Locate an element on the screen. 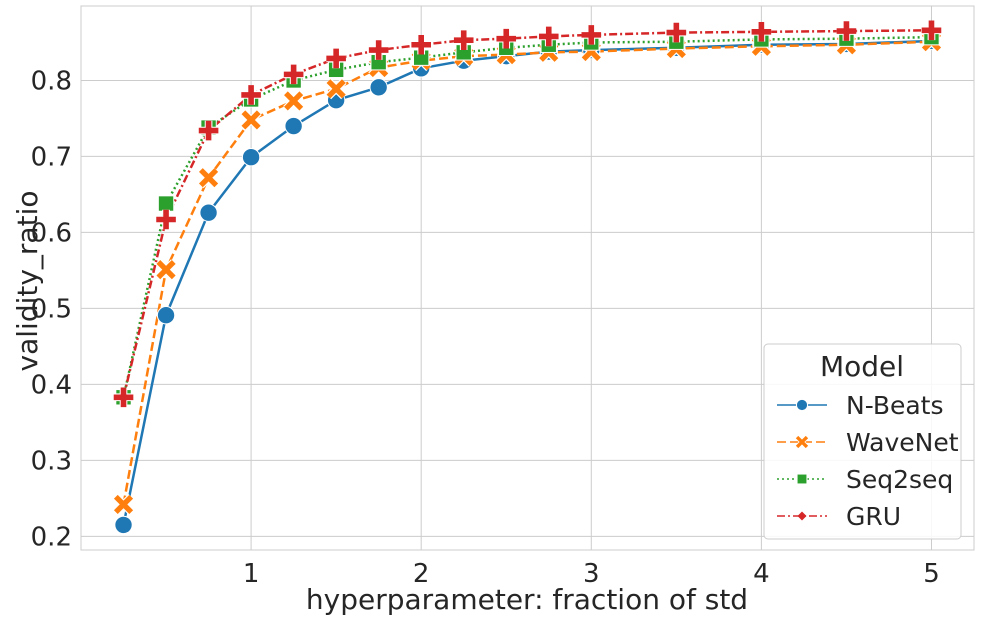  legend-title: Model is located at coordinates (862, 366).